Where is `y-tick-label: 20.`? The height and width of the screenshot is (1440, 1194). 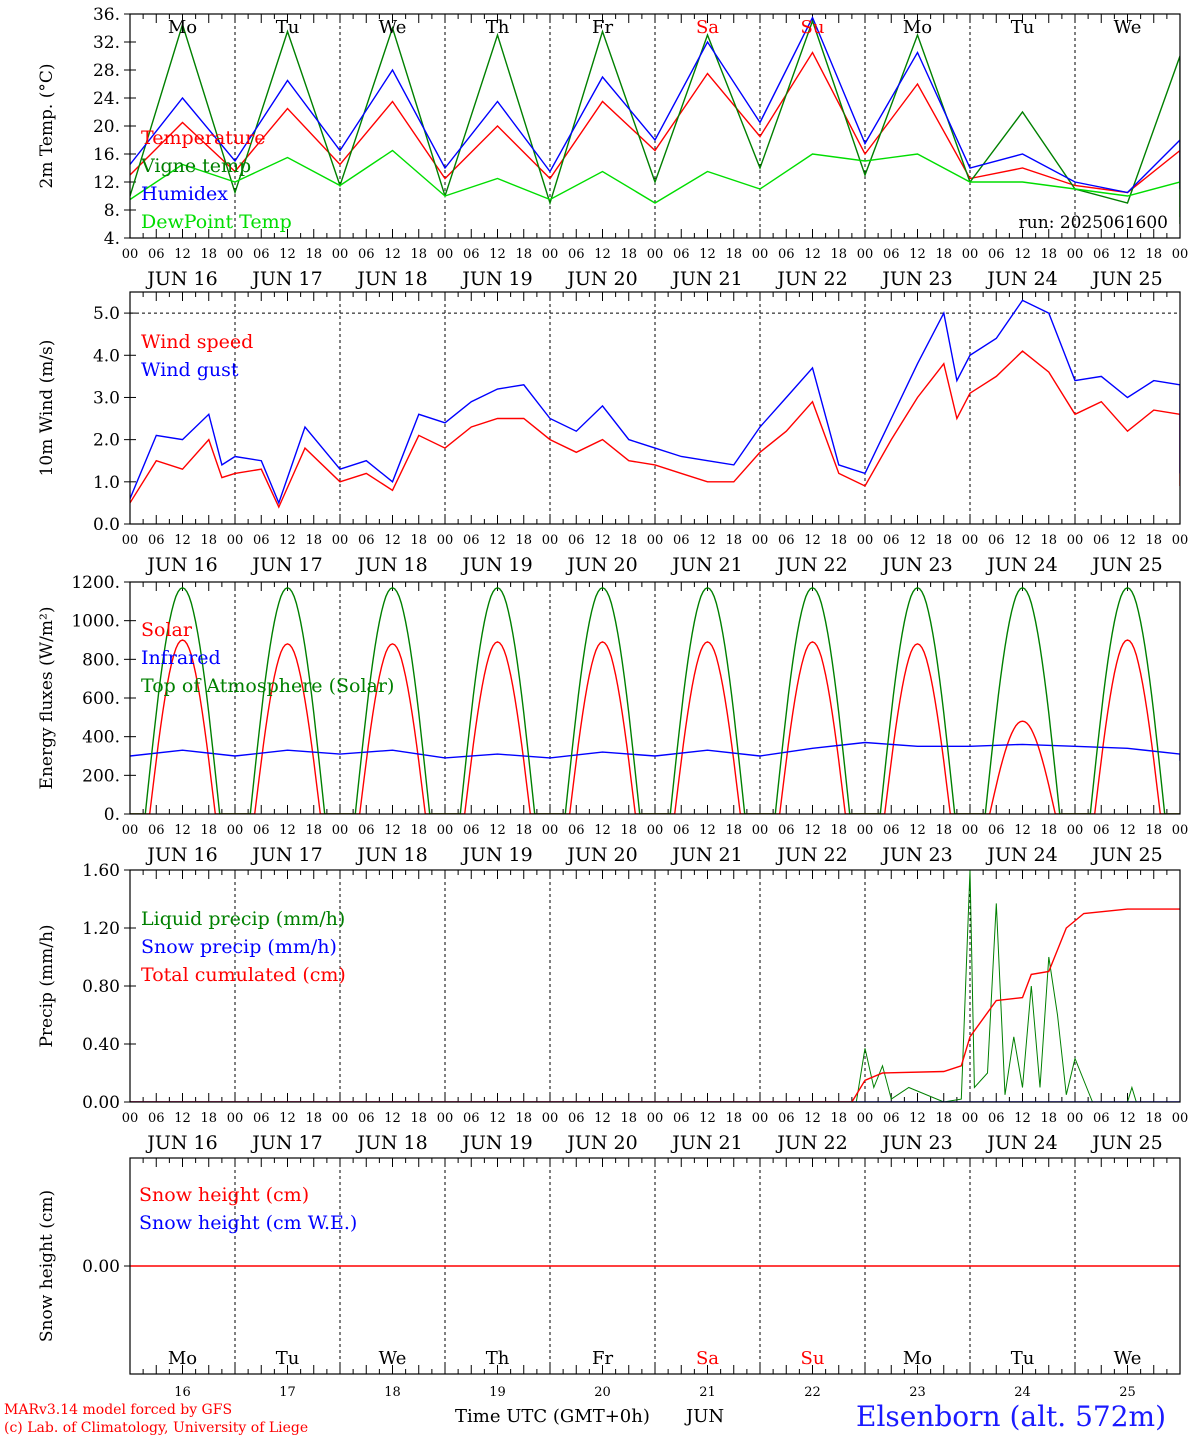 y-tick-label: 20. is located at coordinates (106, 127).